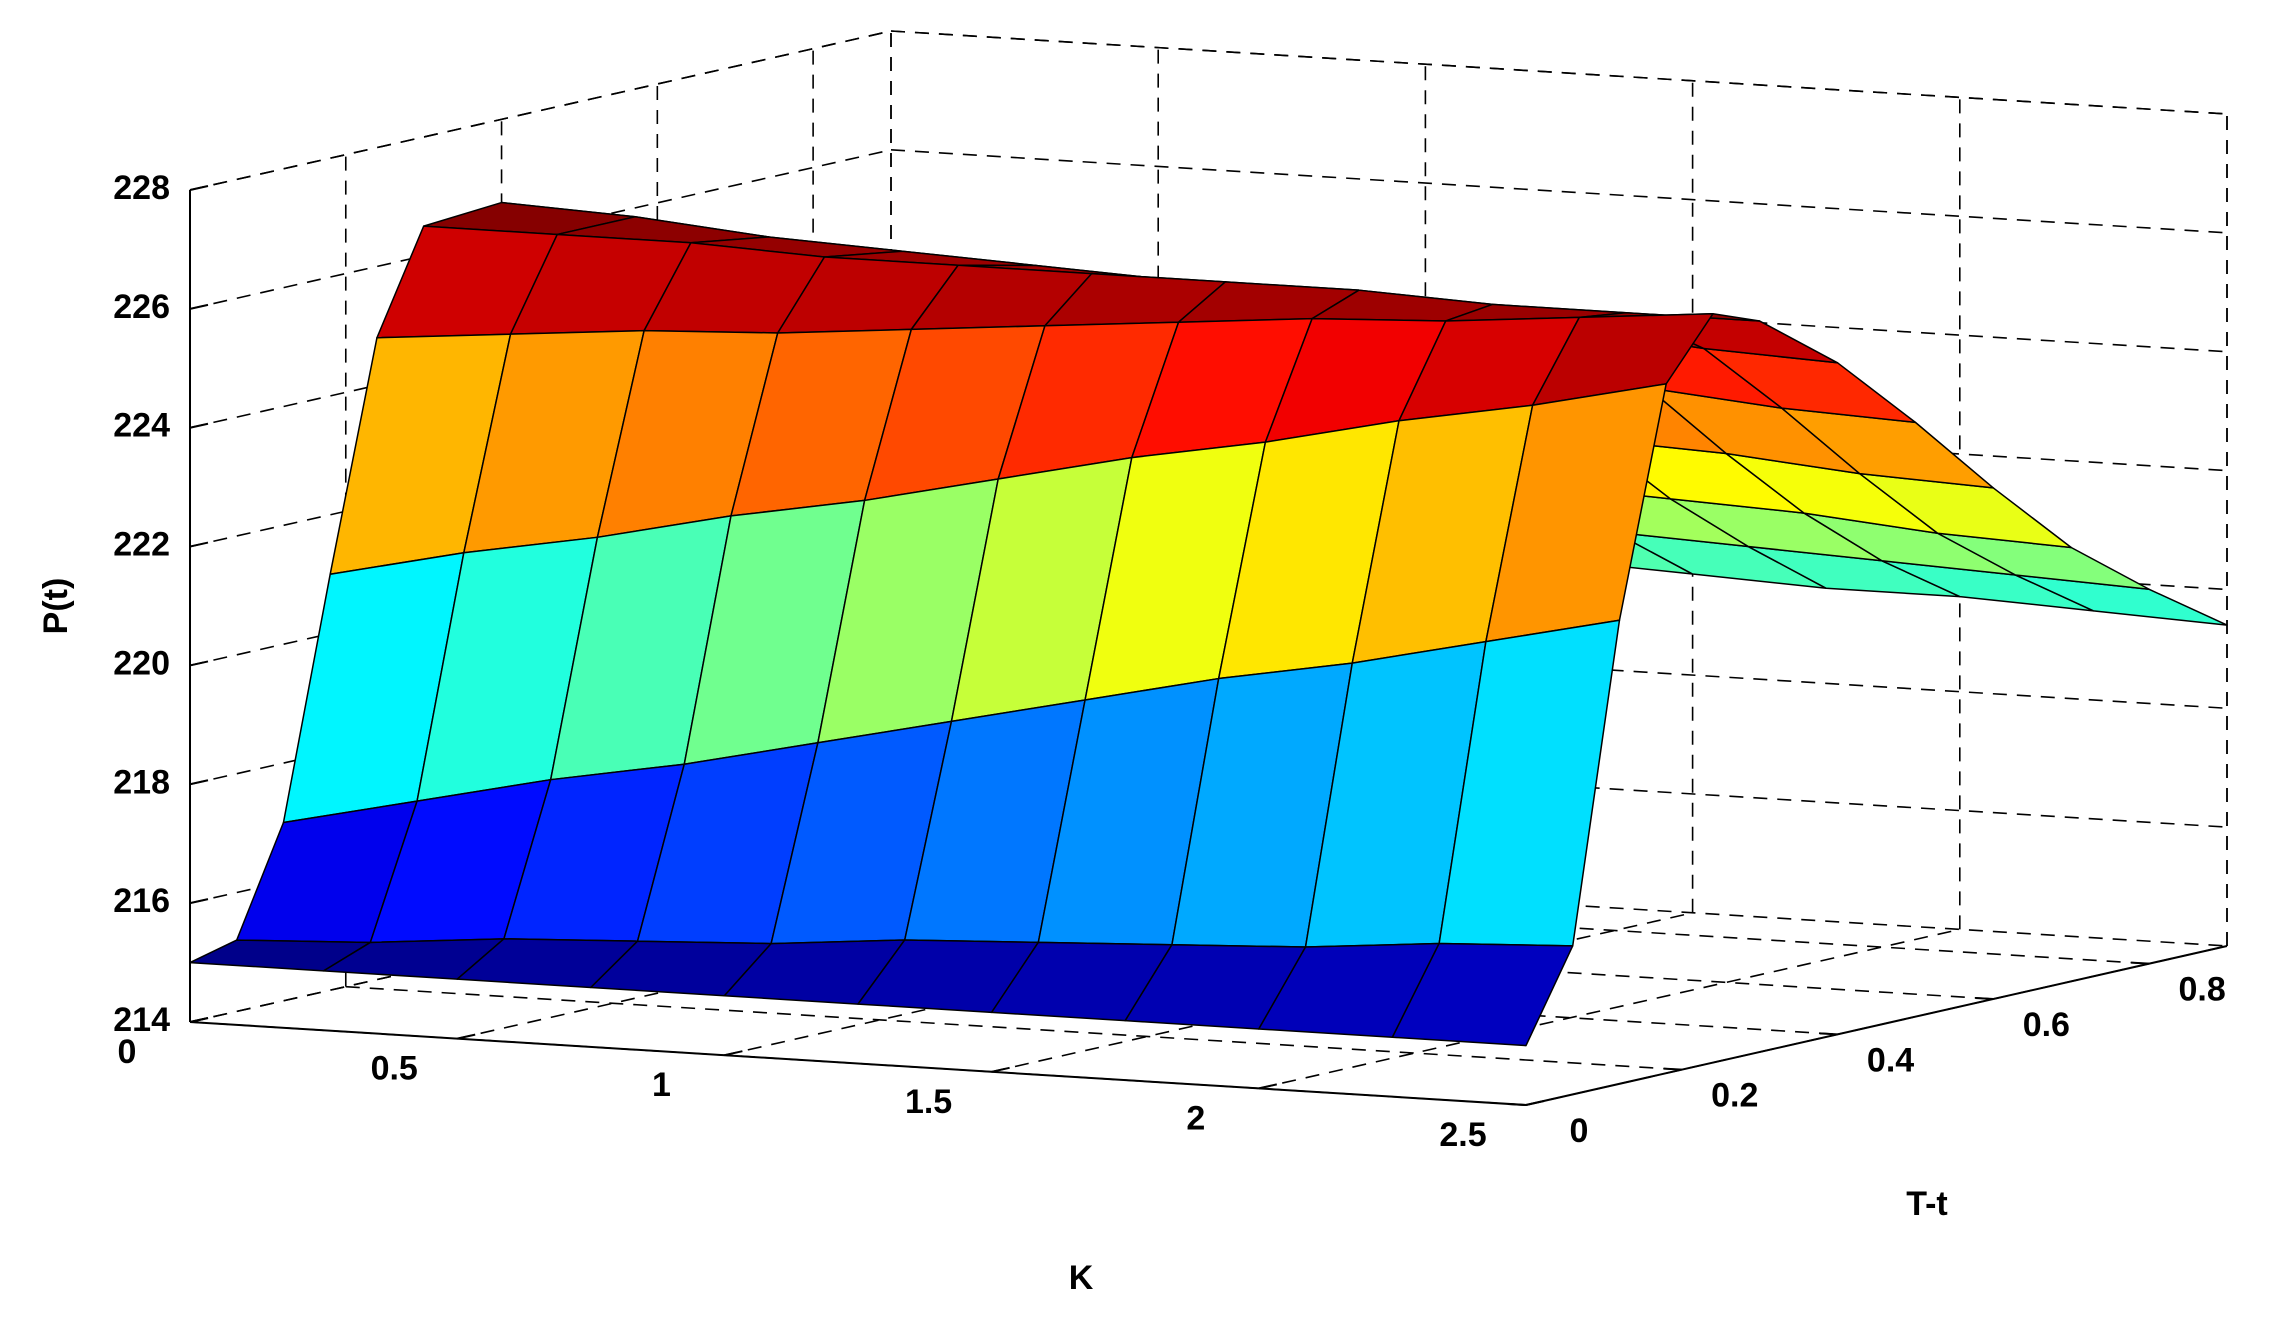  I want to click on z-tick-label: 218, so click(141, 782).